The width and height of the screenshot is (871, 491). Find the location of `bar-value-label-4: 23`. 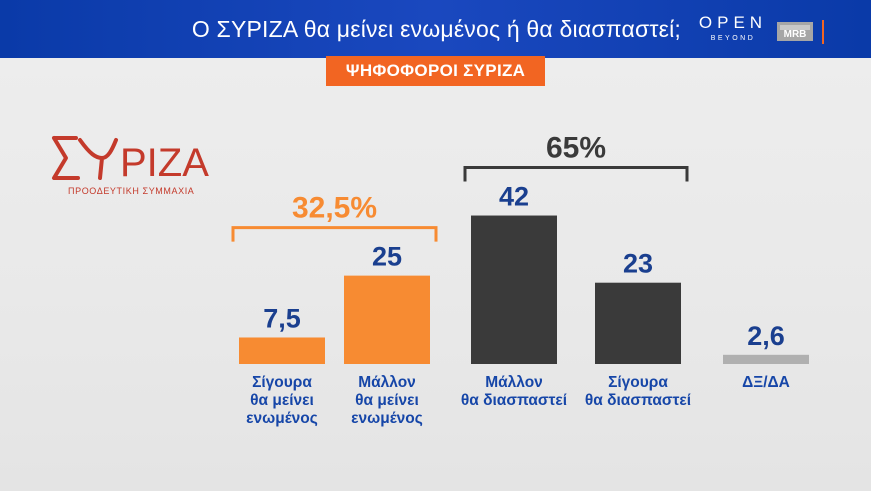

bar-value-label-4: 23 is located at coordinates (638, 264).